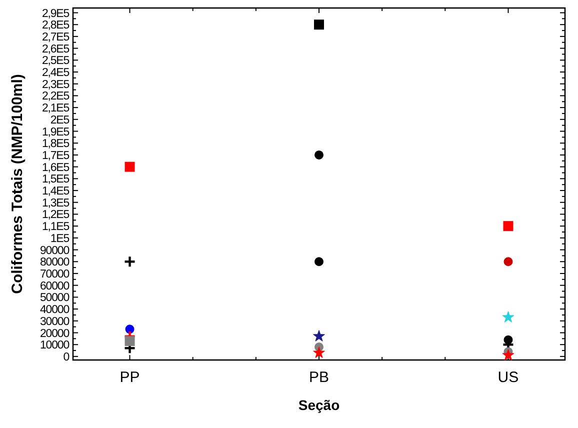 The height and width of the screenshot is (428, 578). What do you see at coordinates (66, 357) in the screenshot?
I see `y-tick-label: 0` at bounding box center [66, 357].